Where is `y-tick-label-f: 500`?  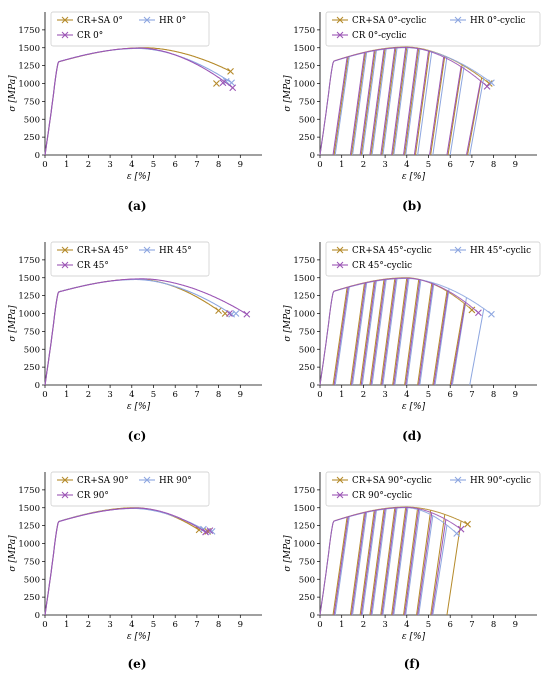
y-tick-label-f: 500 is located at coordinates (307, 580).